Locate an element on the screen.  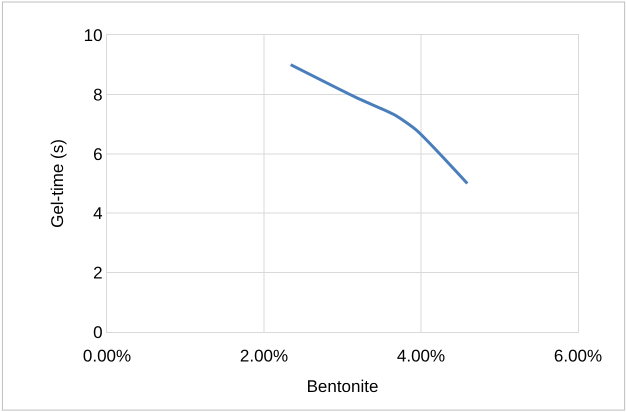
x-tick-label: 2.00% is located at coordinates (264, 356).